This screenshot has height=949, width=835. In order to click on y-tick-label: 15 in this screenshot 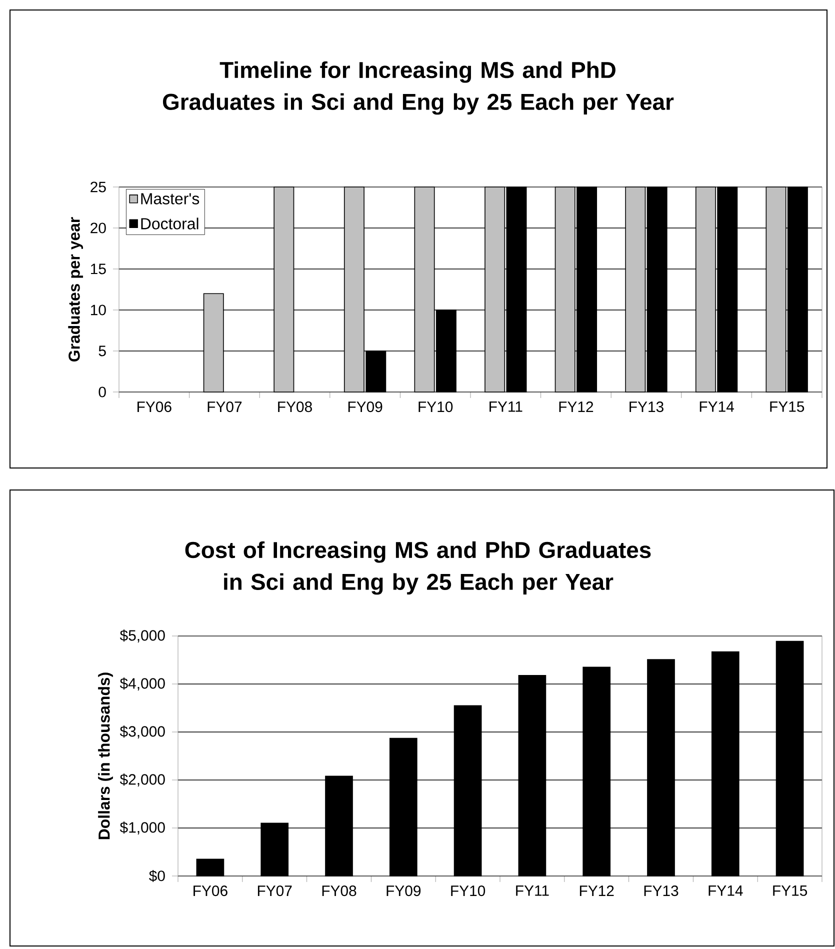, I will do `click(98, 269)`.